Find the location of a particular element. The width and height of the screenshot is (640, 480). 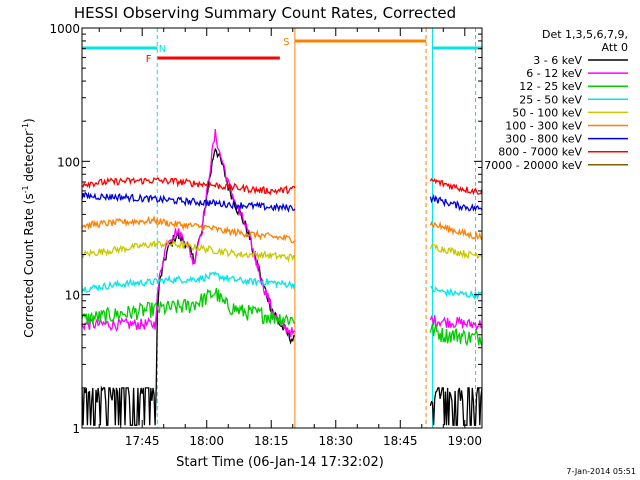

x-tick-label-5: 19:00 is located at coordinates (464, 441).